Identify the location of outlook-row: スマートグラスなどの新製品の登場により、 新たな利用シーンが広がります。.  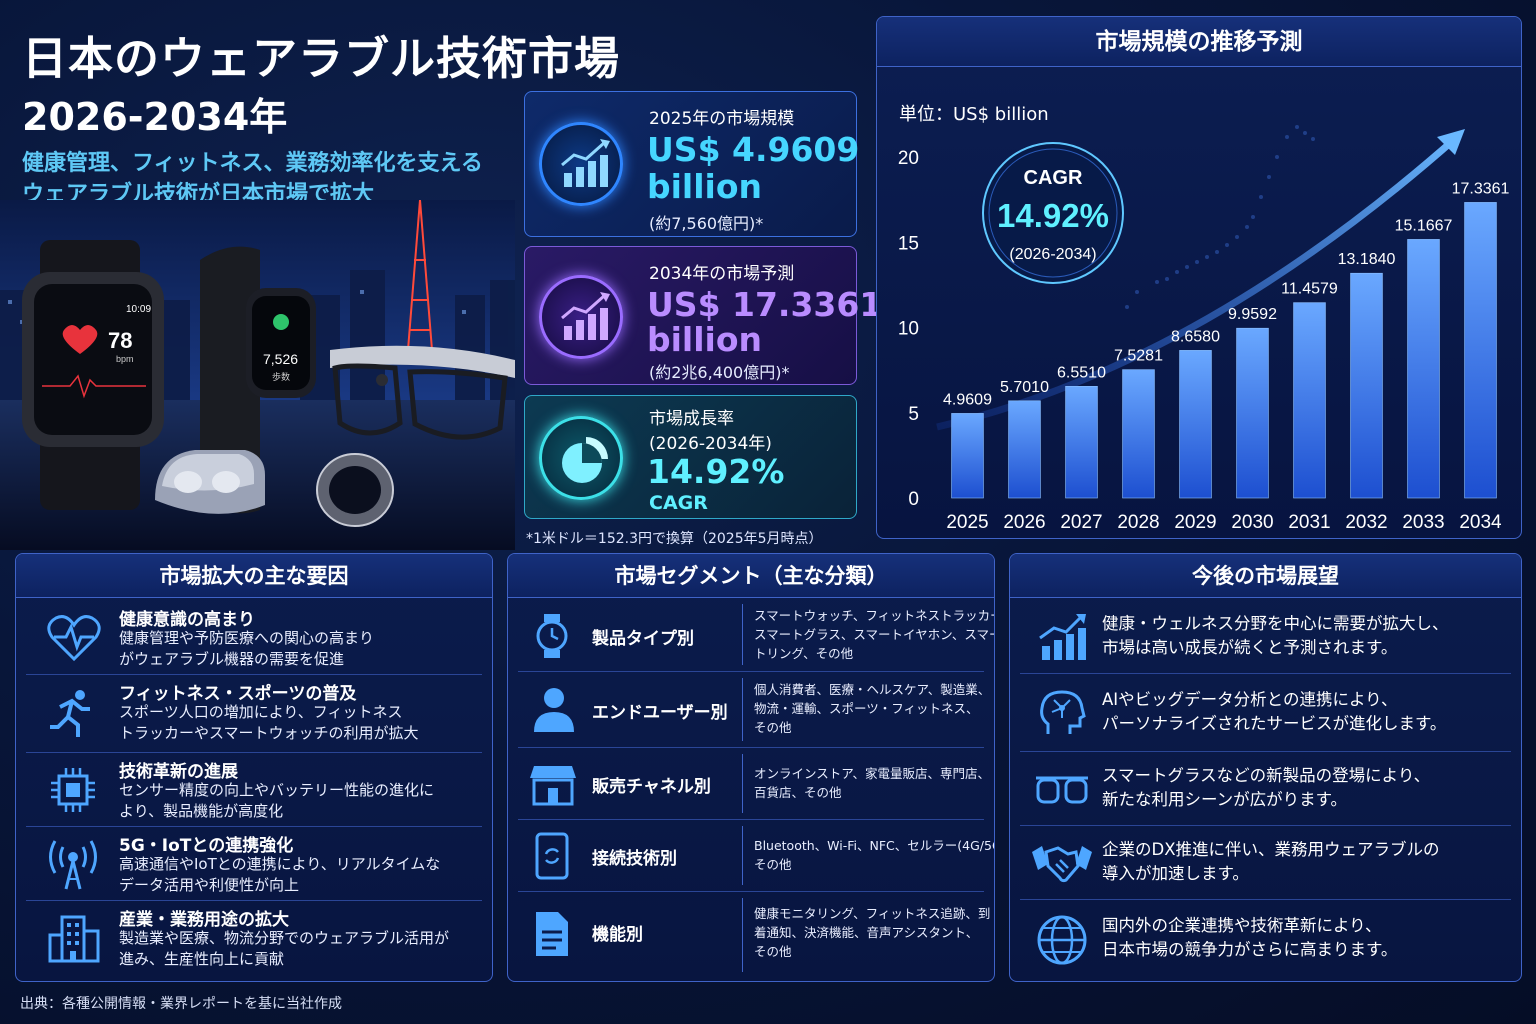
(1265, 789).